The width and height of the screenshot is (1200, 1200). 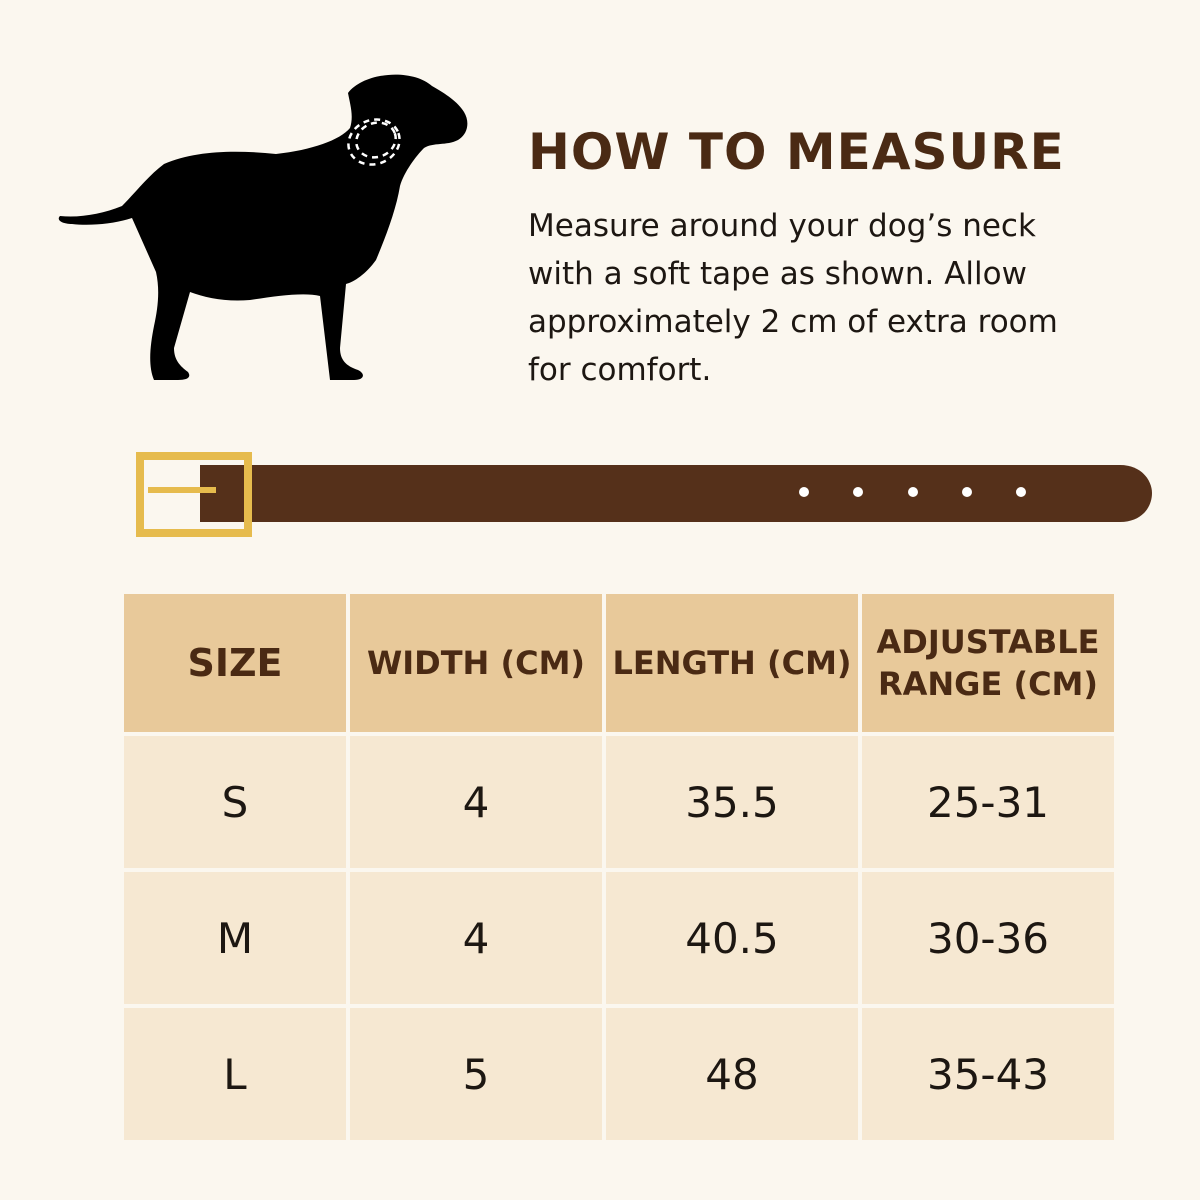 I want to click on dog-silhouette-icon, so click(x=263, y=227).